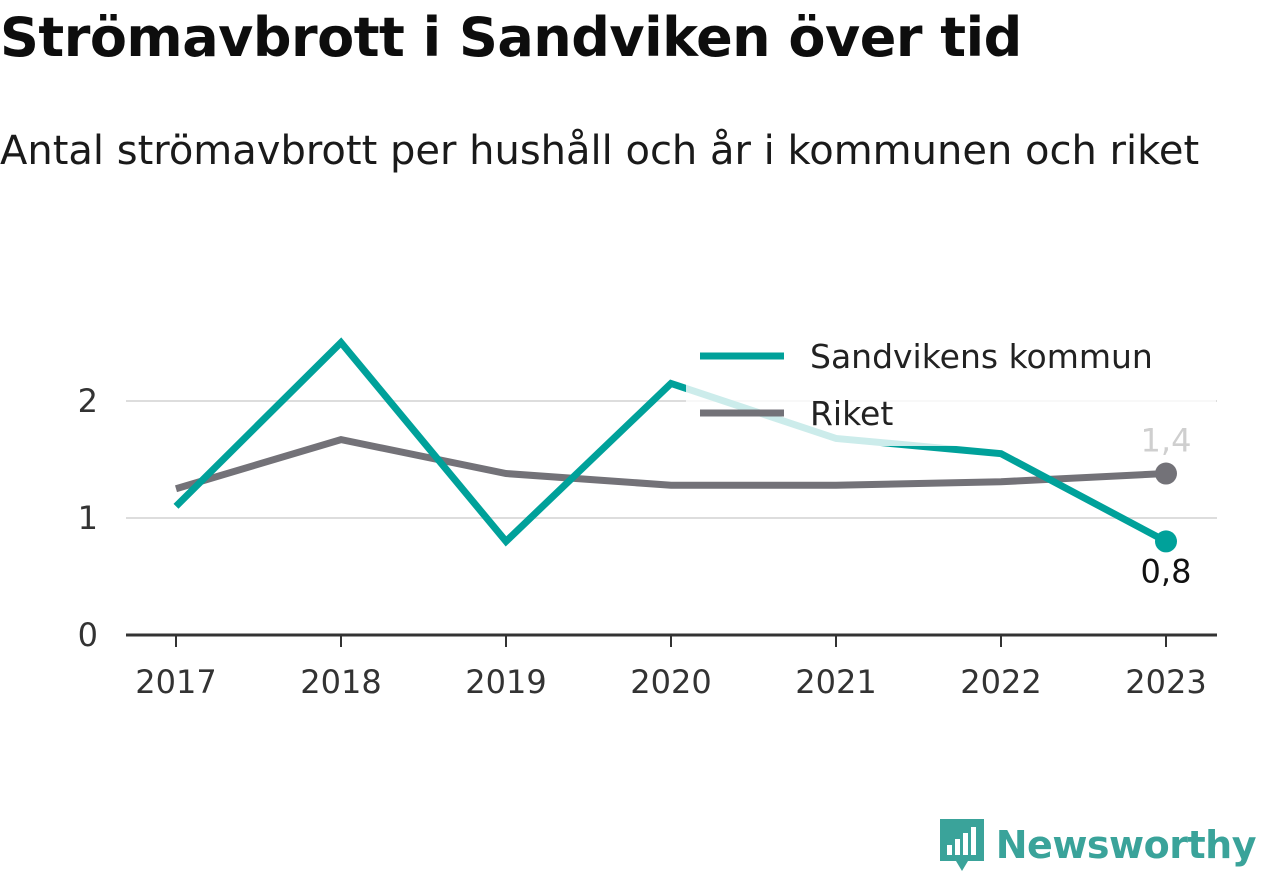  What do you see at coordinates (1166, 441) in the screenshot?
I see `end-label-riket: 1,4` at bounding box center [1166, 441].